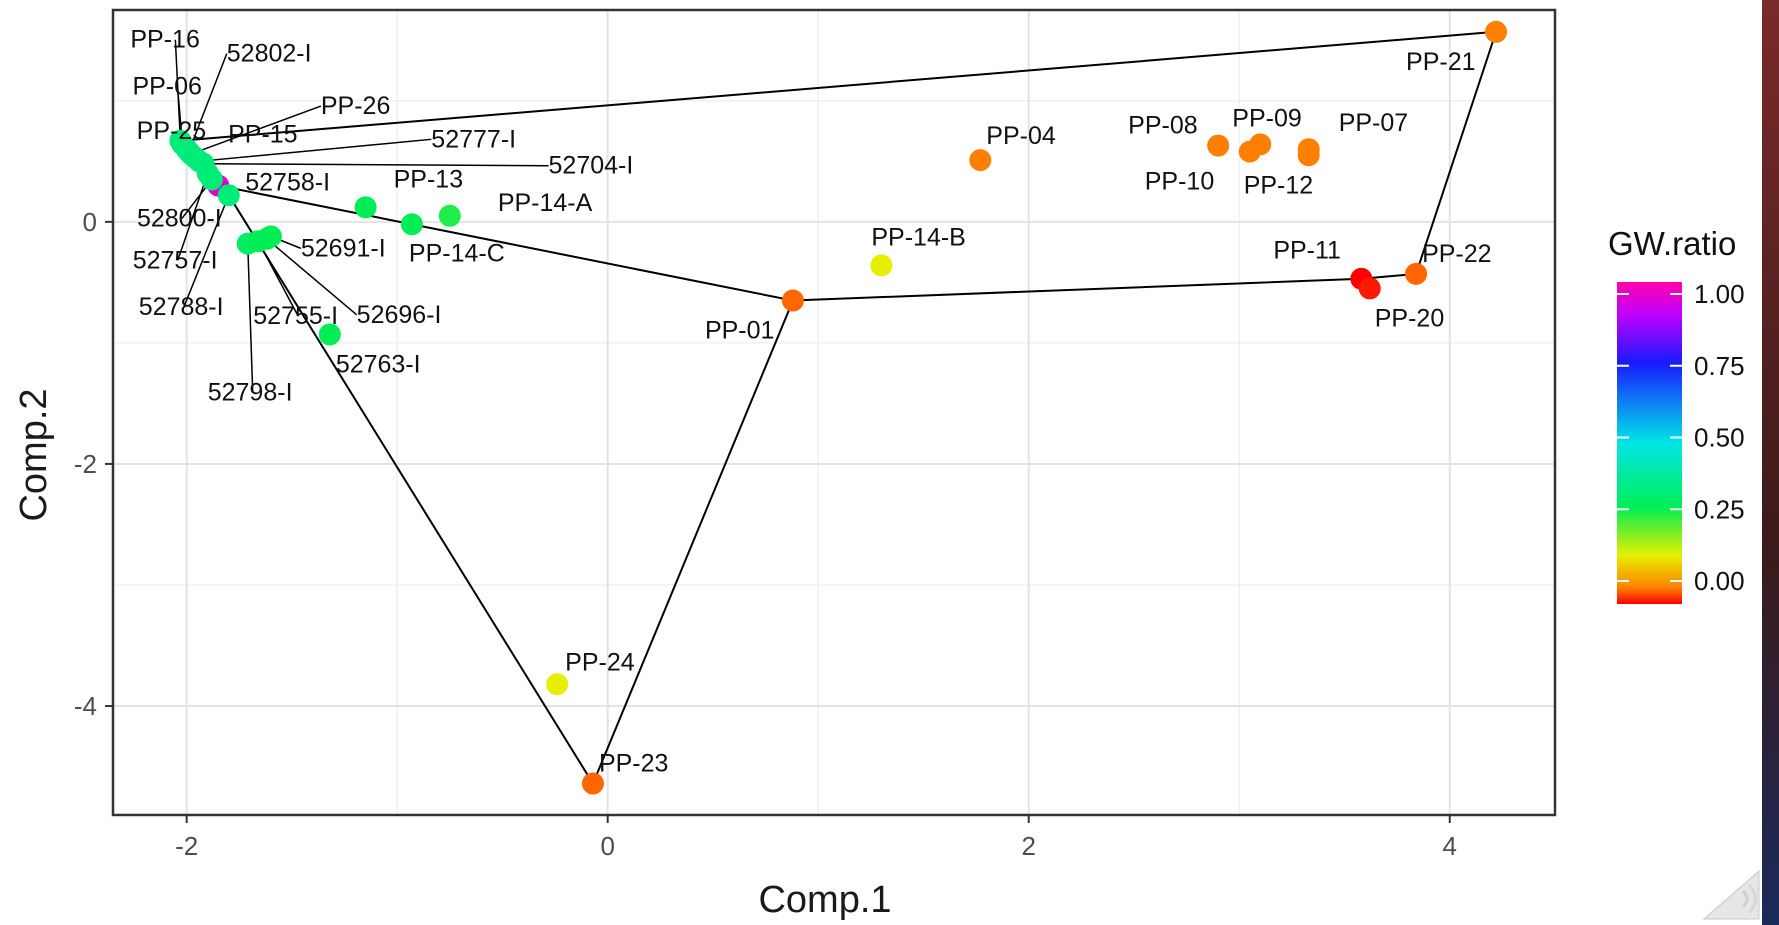  I want to click on x-tick-label: 0, so click(607, 846).